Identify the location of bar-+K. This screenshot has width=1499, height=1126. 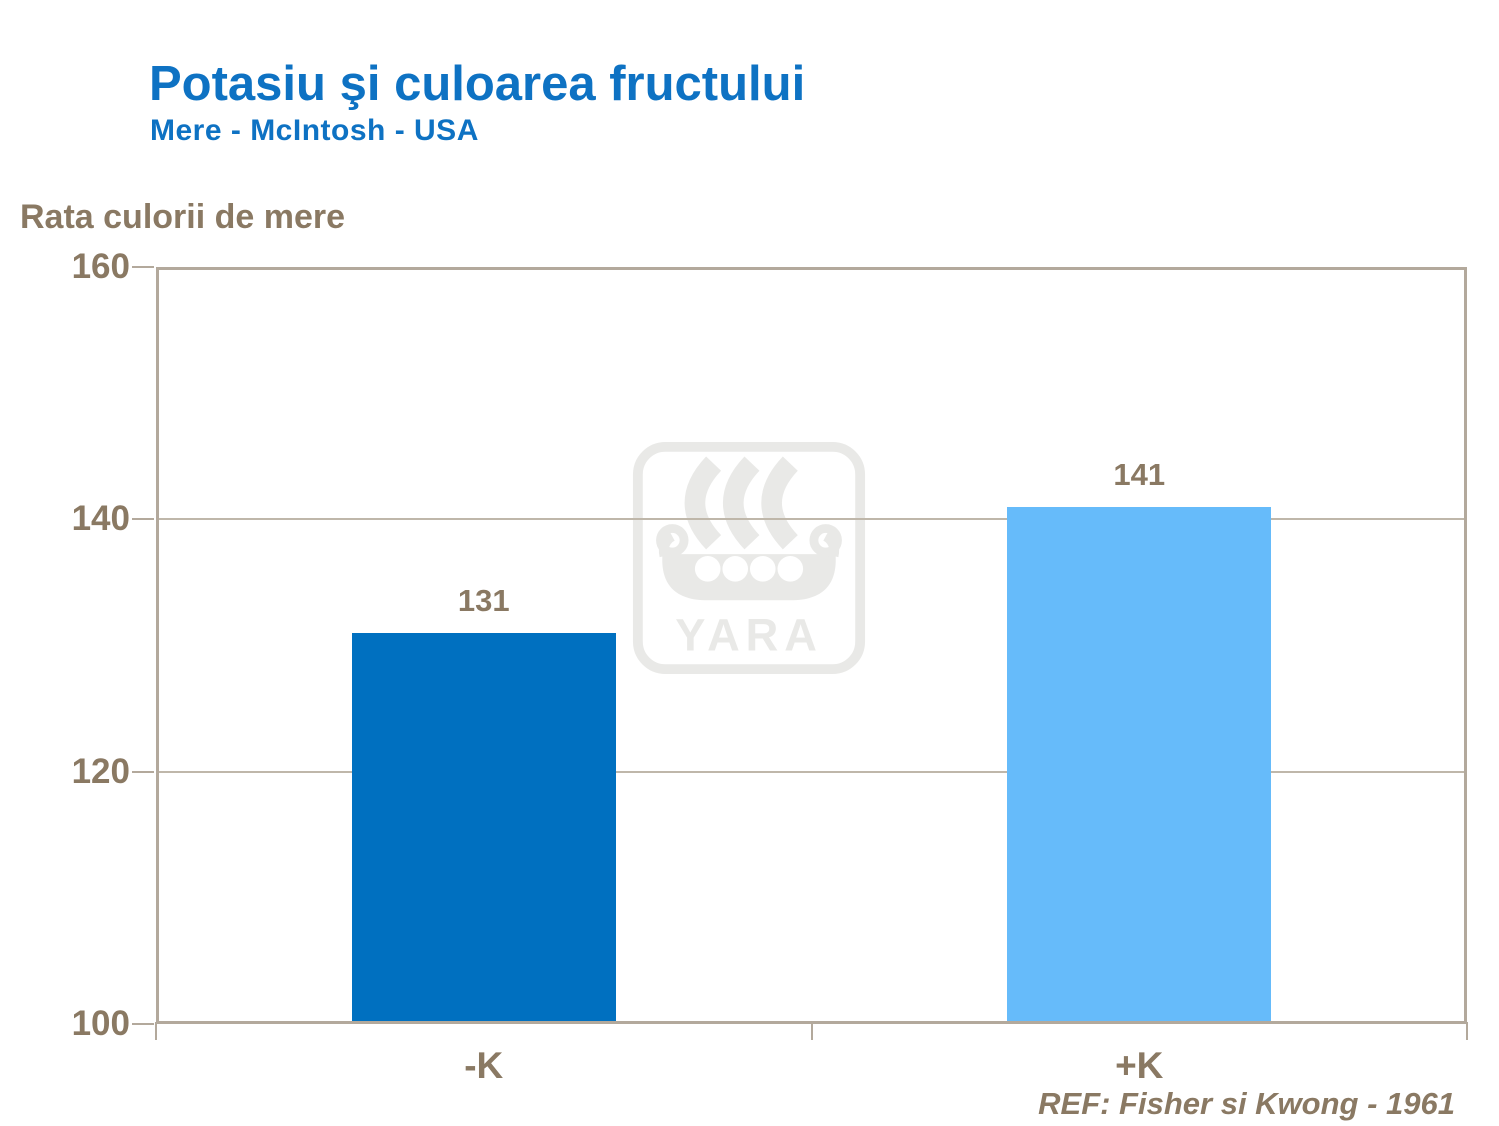
(1139, 765).